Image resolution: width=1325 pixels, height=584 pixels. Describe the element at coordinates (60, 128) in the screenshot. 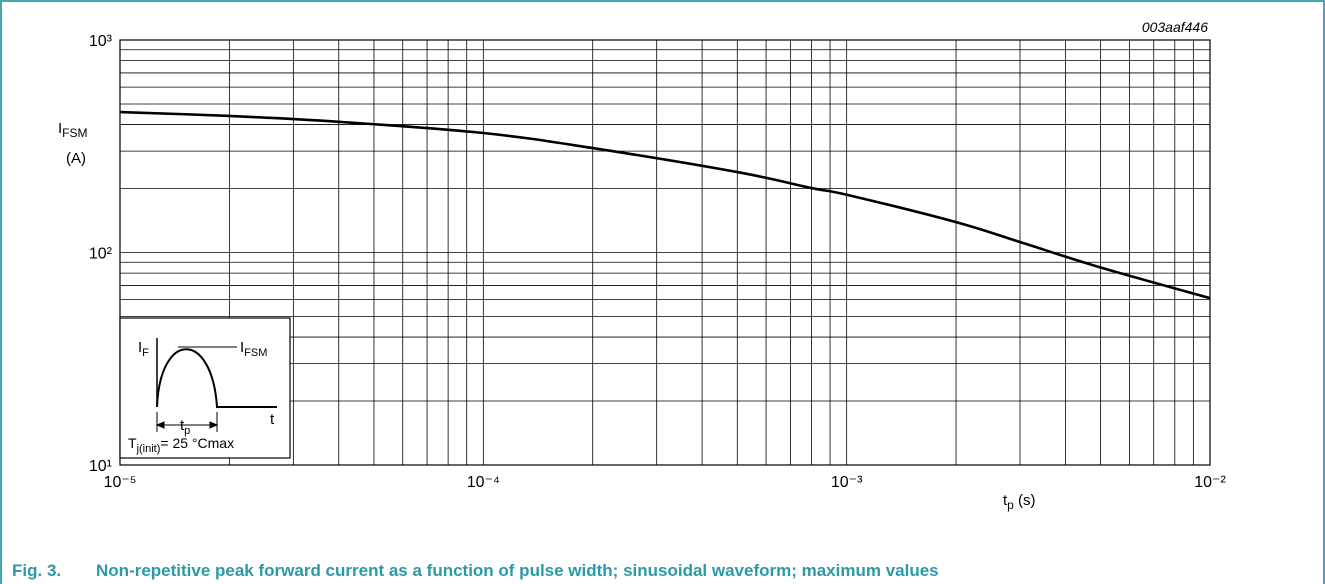

I see `y-label-main: I` at that location.